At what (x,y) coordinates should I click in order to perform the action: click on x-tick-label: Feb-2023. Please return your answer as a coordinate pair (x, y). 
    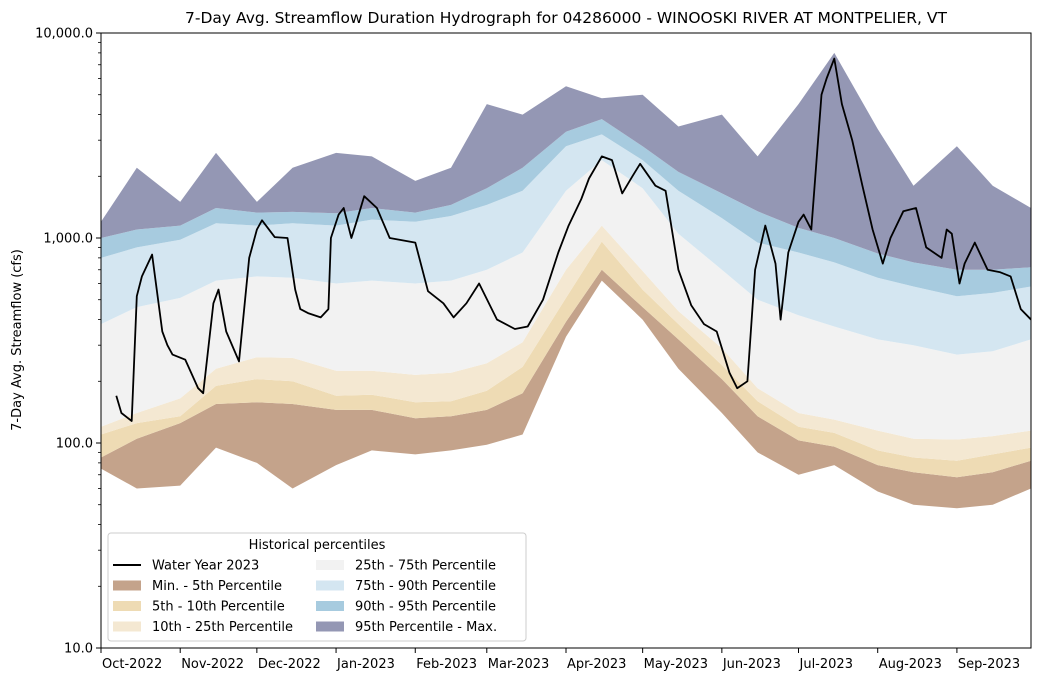
    Looking at the image, I should click on (446, 664).